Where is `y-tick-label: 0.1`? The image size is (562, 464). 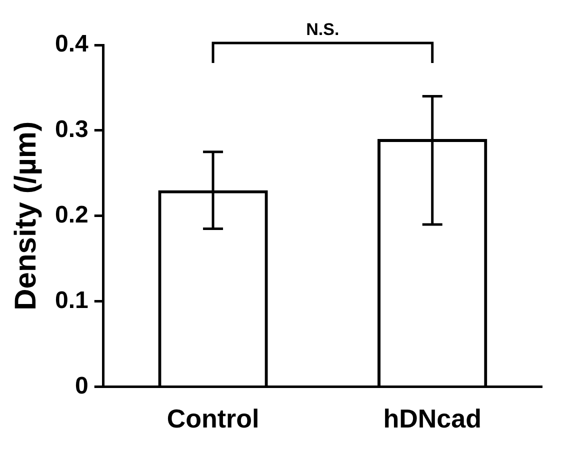 y-tick-label: 0.1 is located at coordinates (71, 300).